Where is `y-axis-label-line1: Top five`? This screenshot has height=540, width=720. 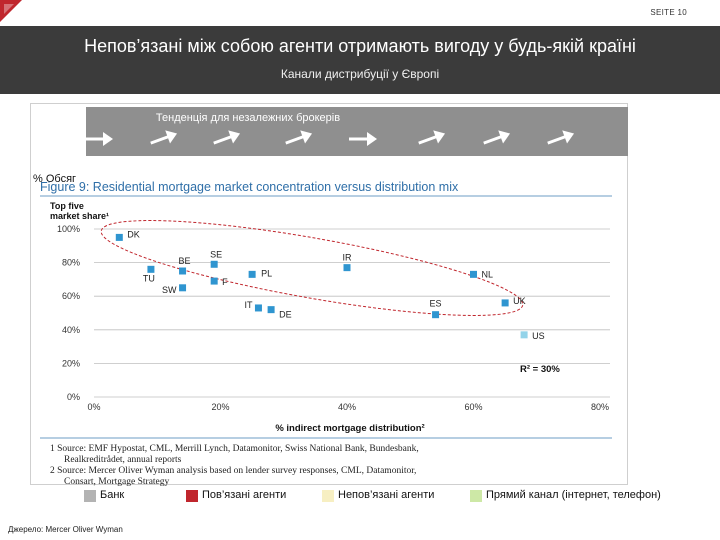 y-axis-label-line1: Top five is located at coordinates (67, 206).